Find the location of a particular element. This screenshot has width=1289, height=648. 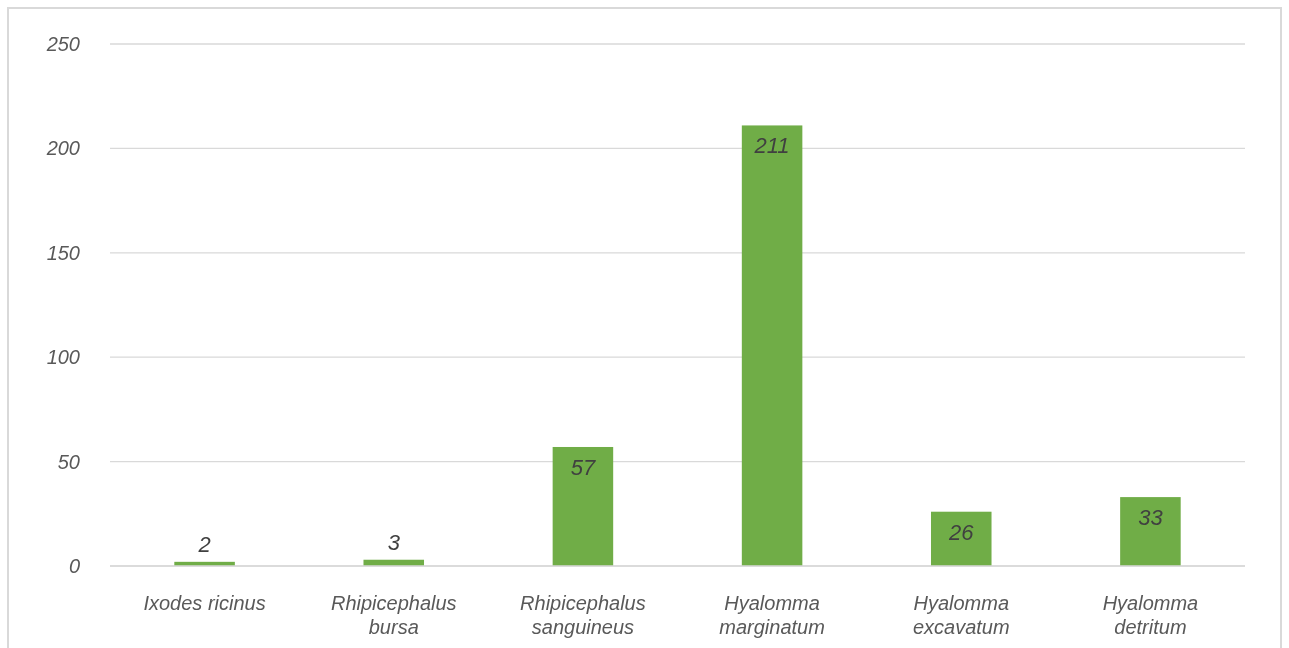

y-tick-label: 200 is located at coordinates (62, 148).